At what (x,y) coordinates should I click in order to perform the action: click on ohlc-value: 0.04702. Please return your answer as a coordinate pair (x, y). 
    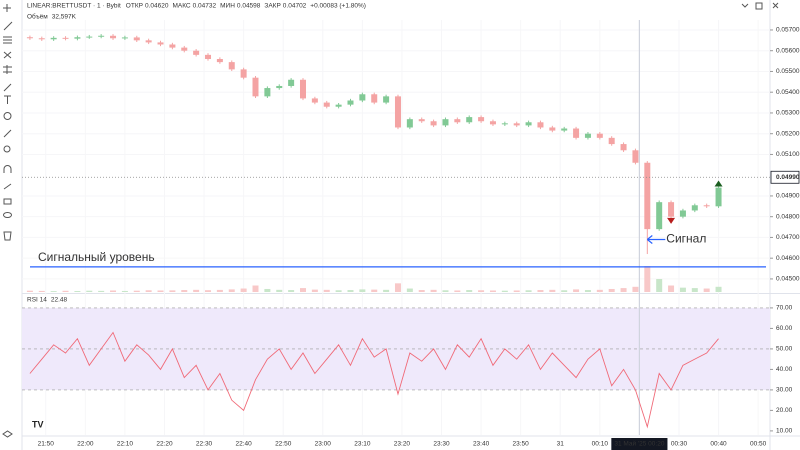
    Looking at the image, I should click on (295, 6).